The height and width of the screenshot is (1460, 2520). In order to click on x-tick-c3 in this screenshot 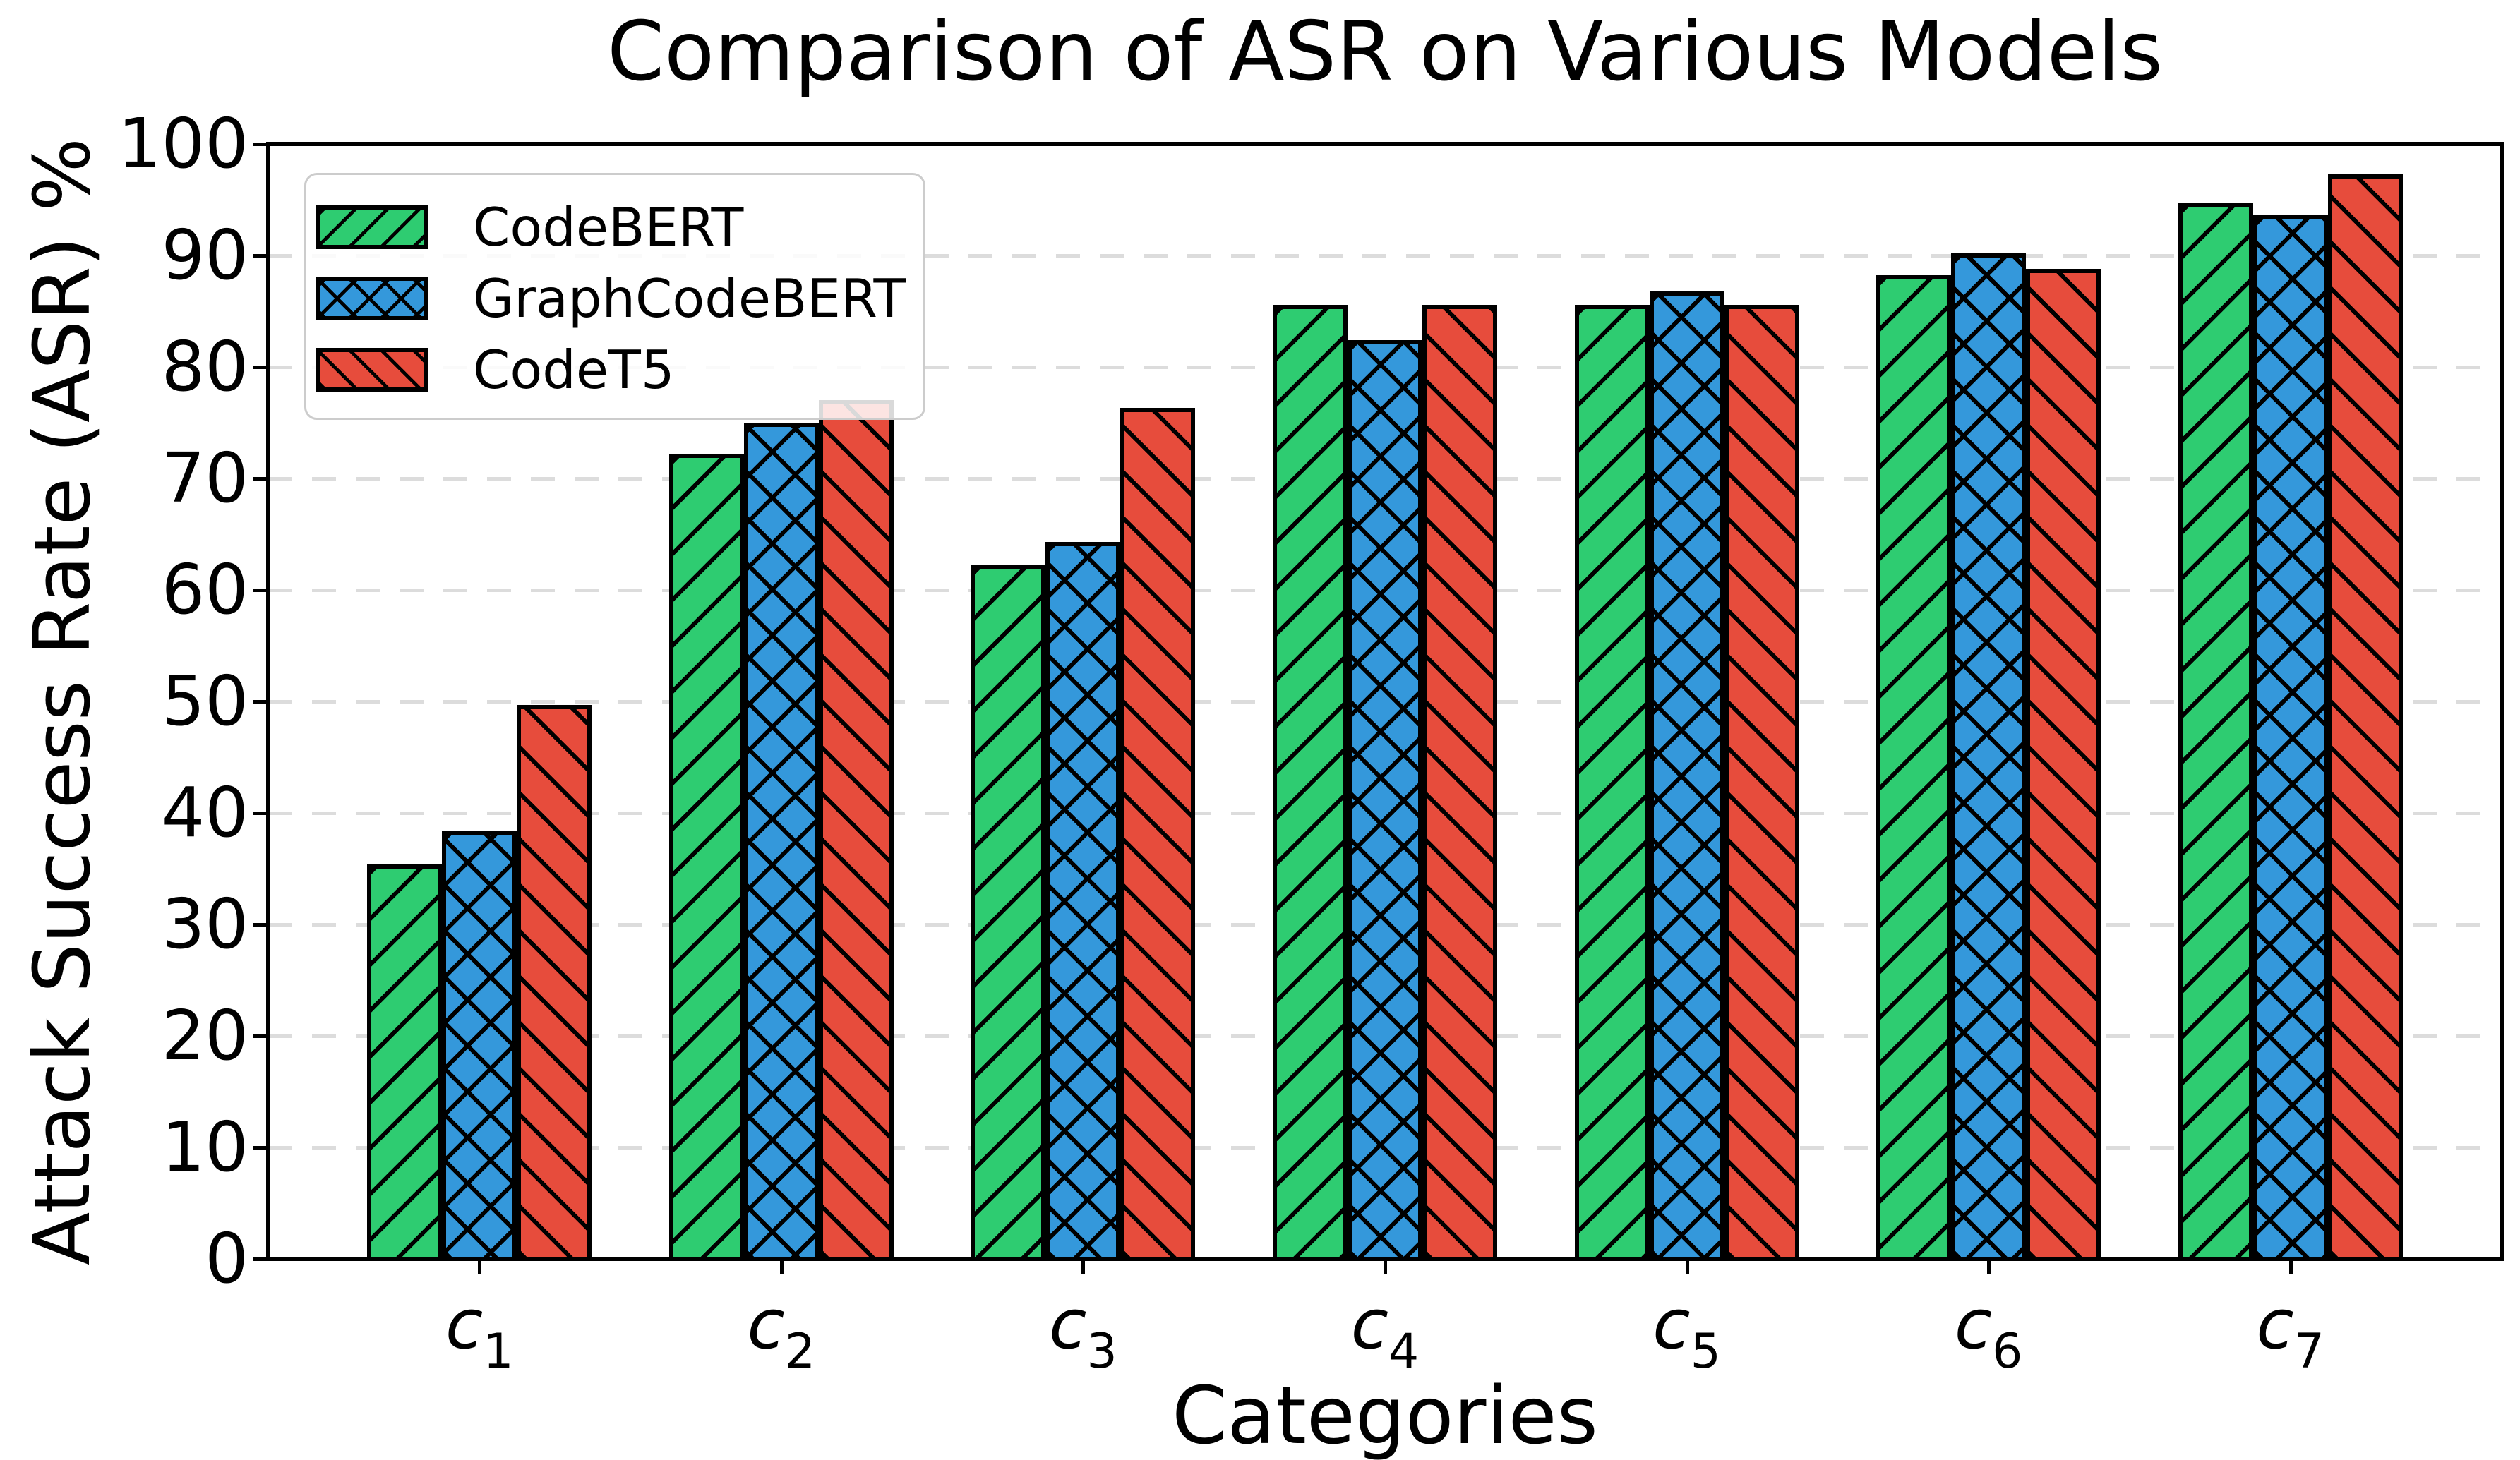, I will do `click(1084, 1267)`.